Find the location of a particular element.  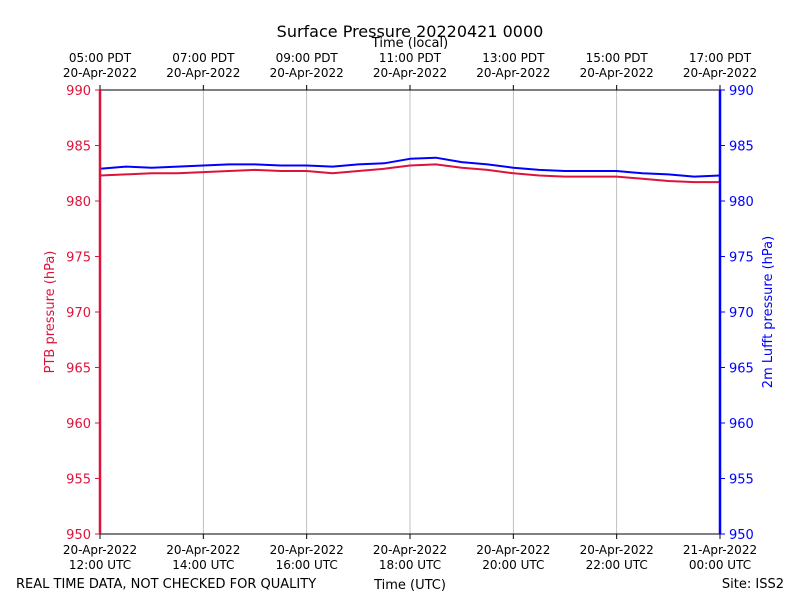

left-tick-label: 955 is located at coordinates (78, 480).